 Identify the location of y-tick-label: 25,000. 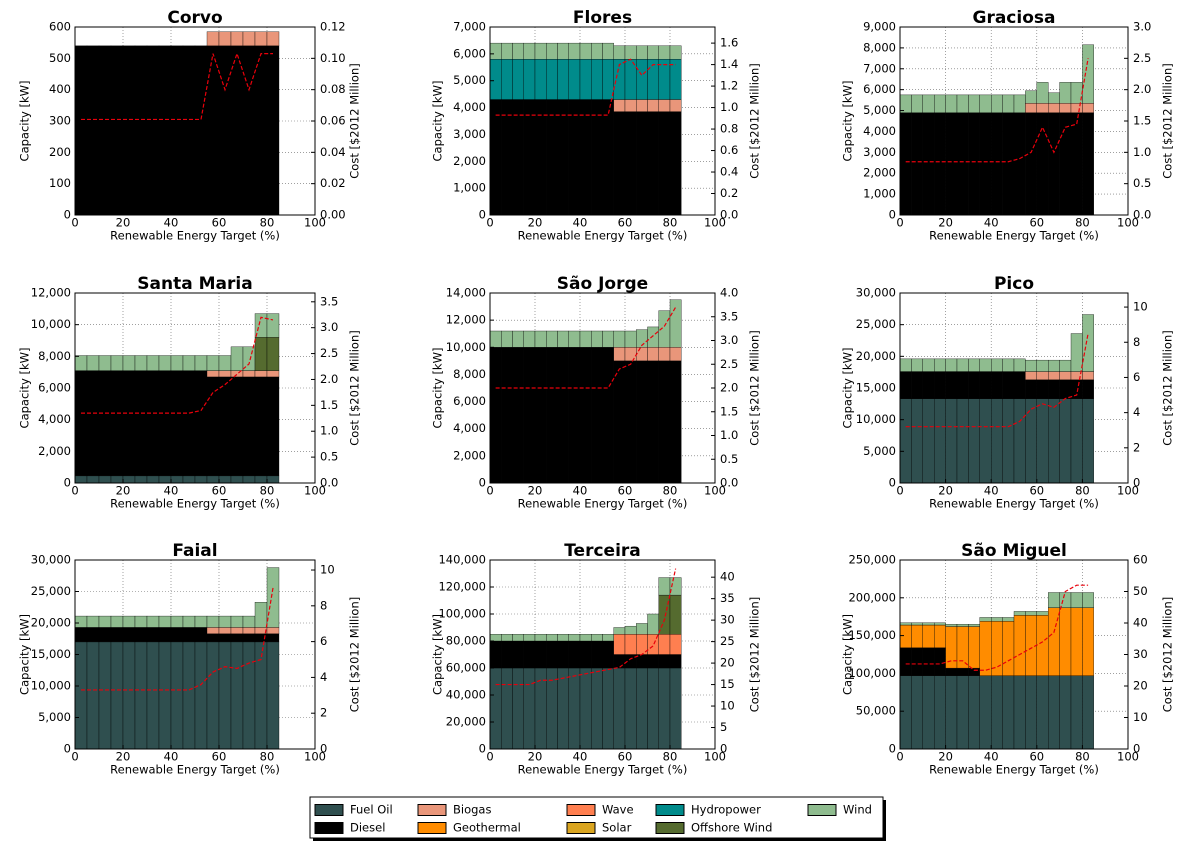
(876, 324).